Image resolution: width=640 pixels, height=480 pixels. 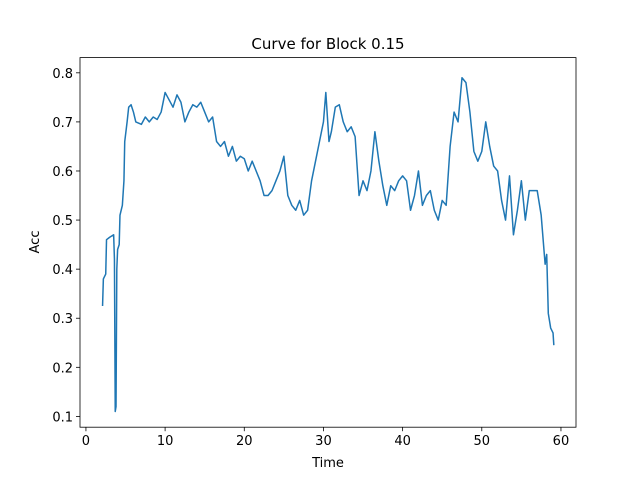 What do you see at coordinates (62, 74) in the screenshot?
I see `y-tick-label: 0.8` at bounding box center [62, 74].